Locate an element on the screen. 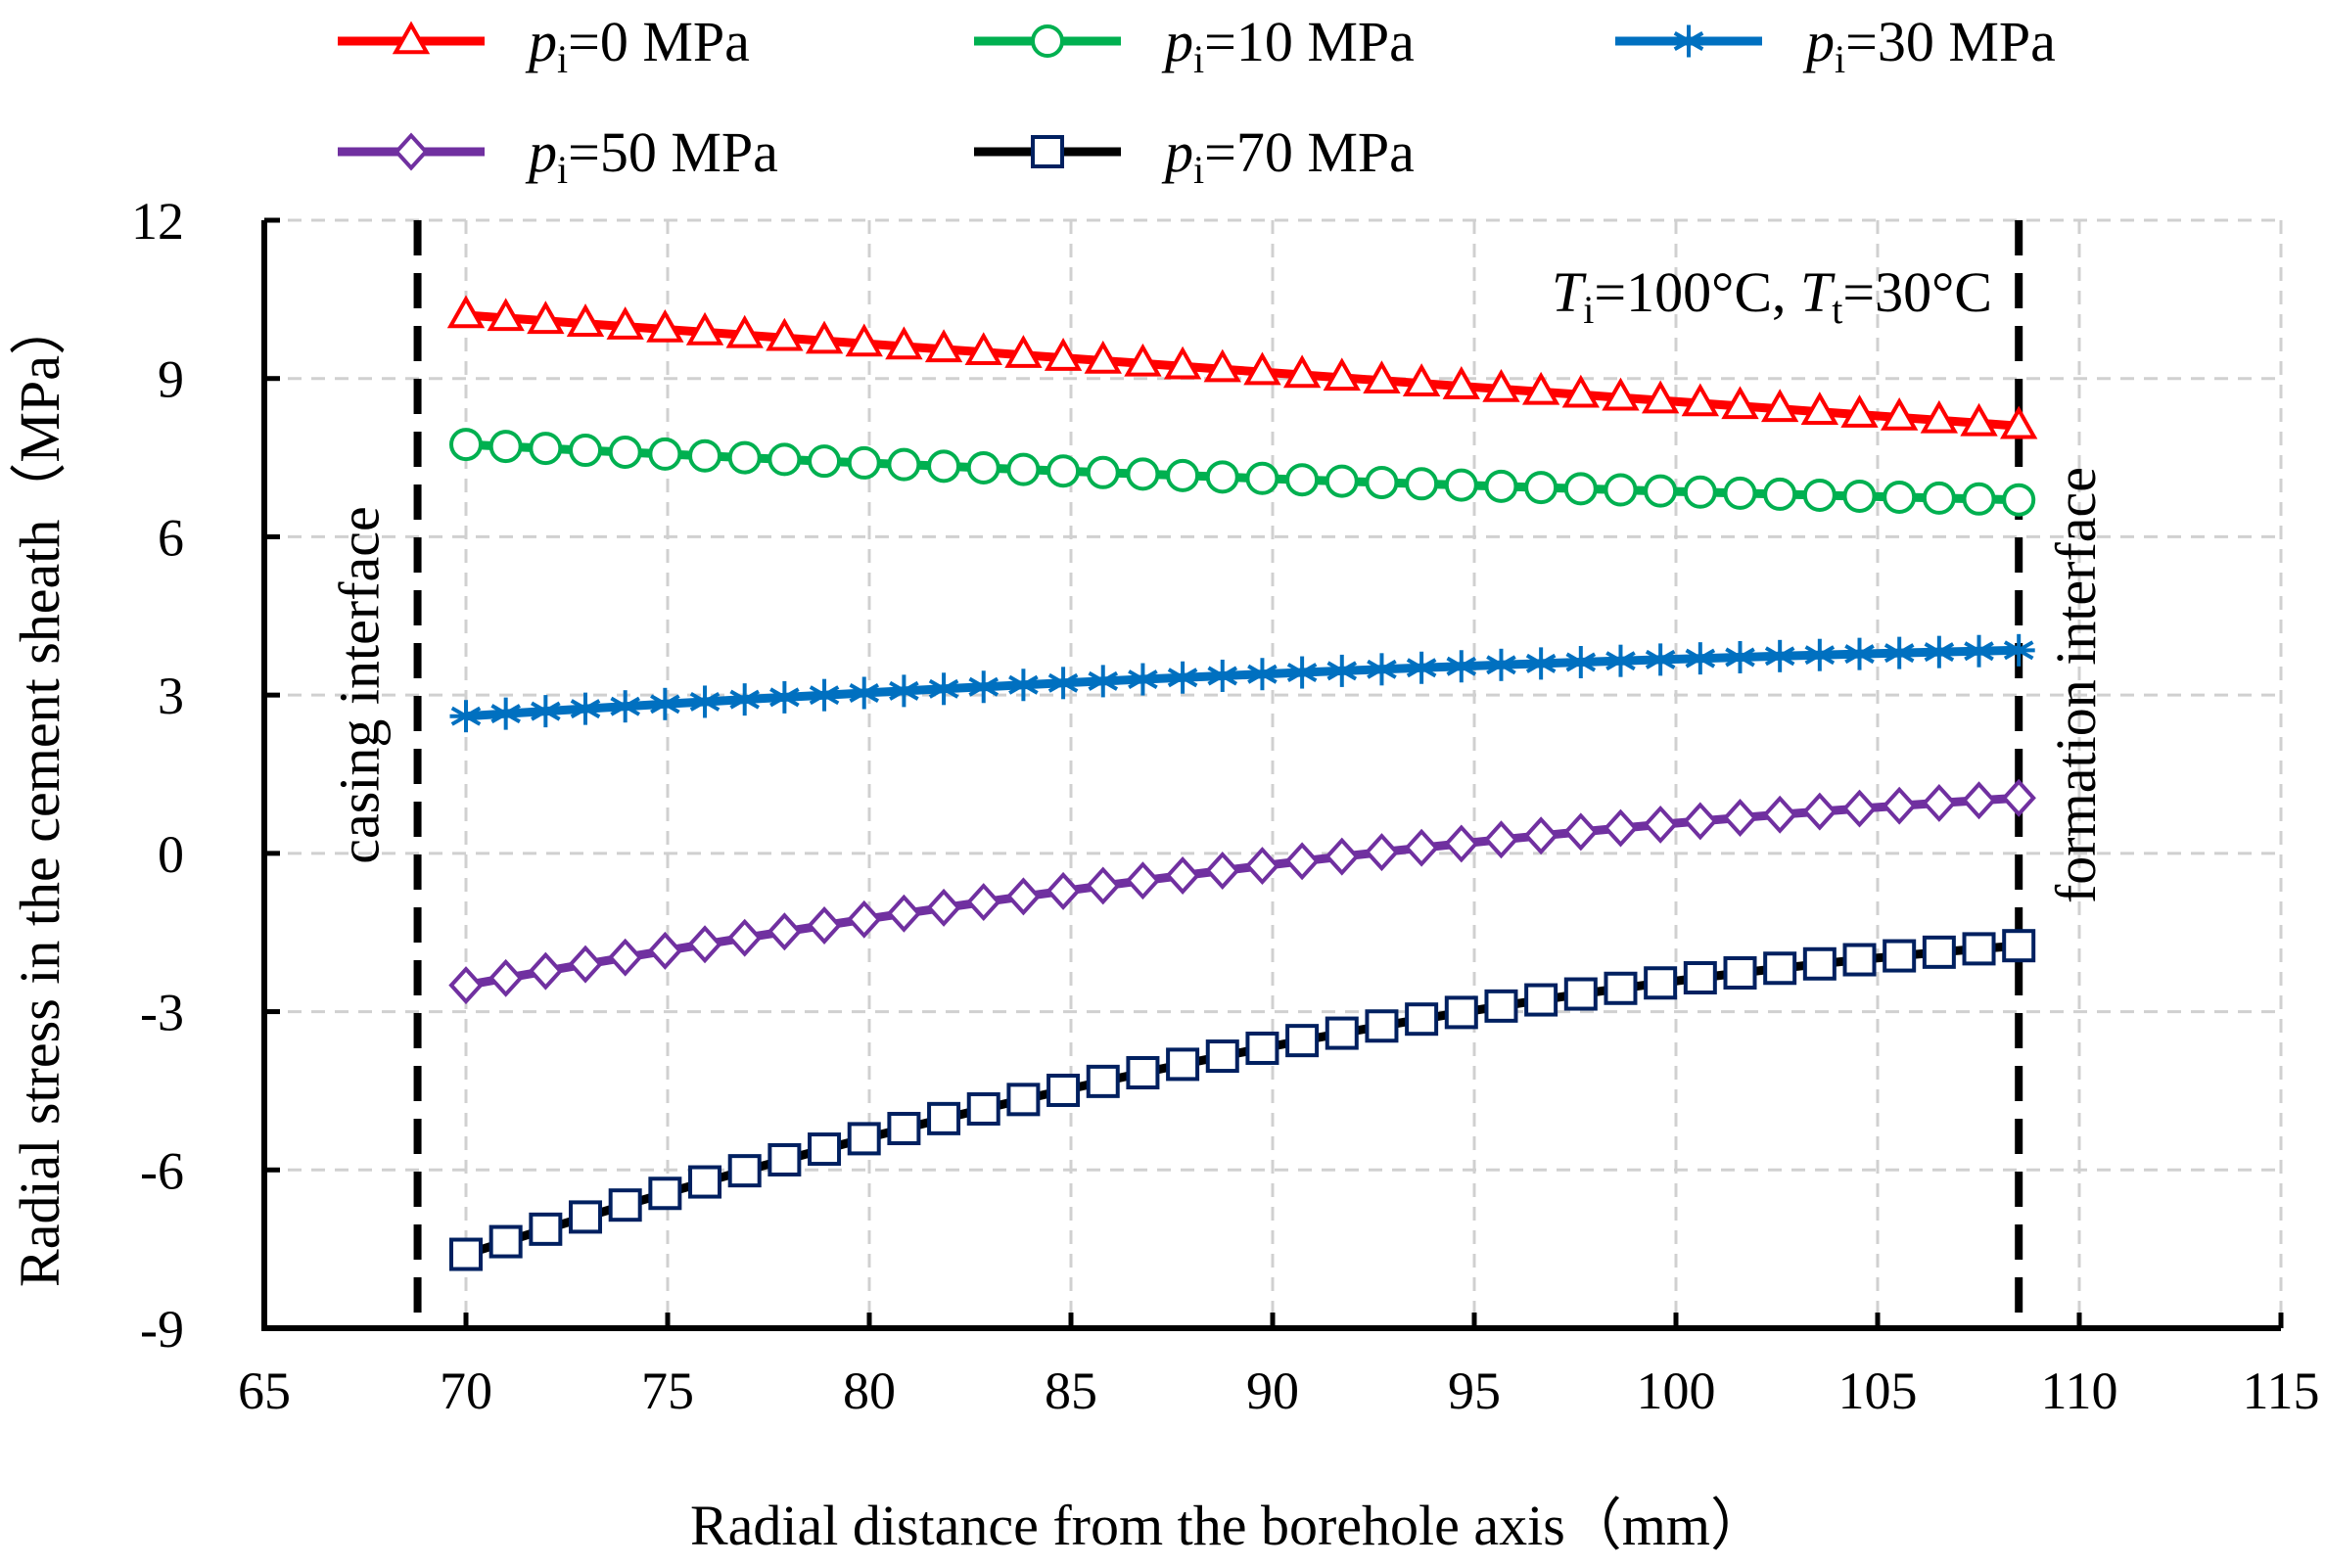 The height and width of the screenshot is (1568, 2325). x-tick-label: 65 is located at coordinates (264, 1390).